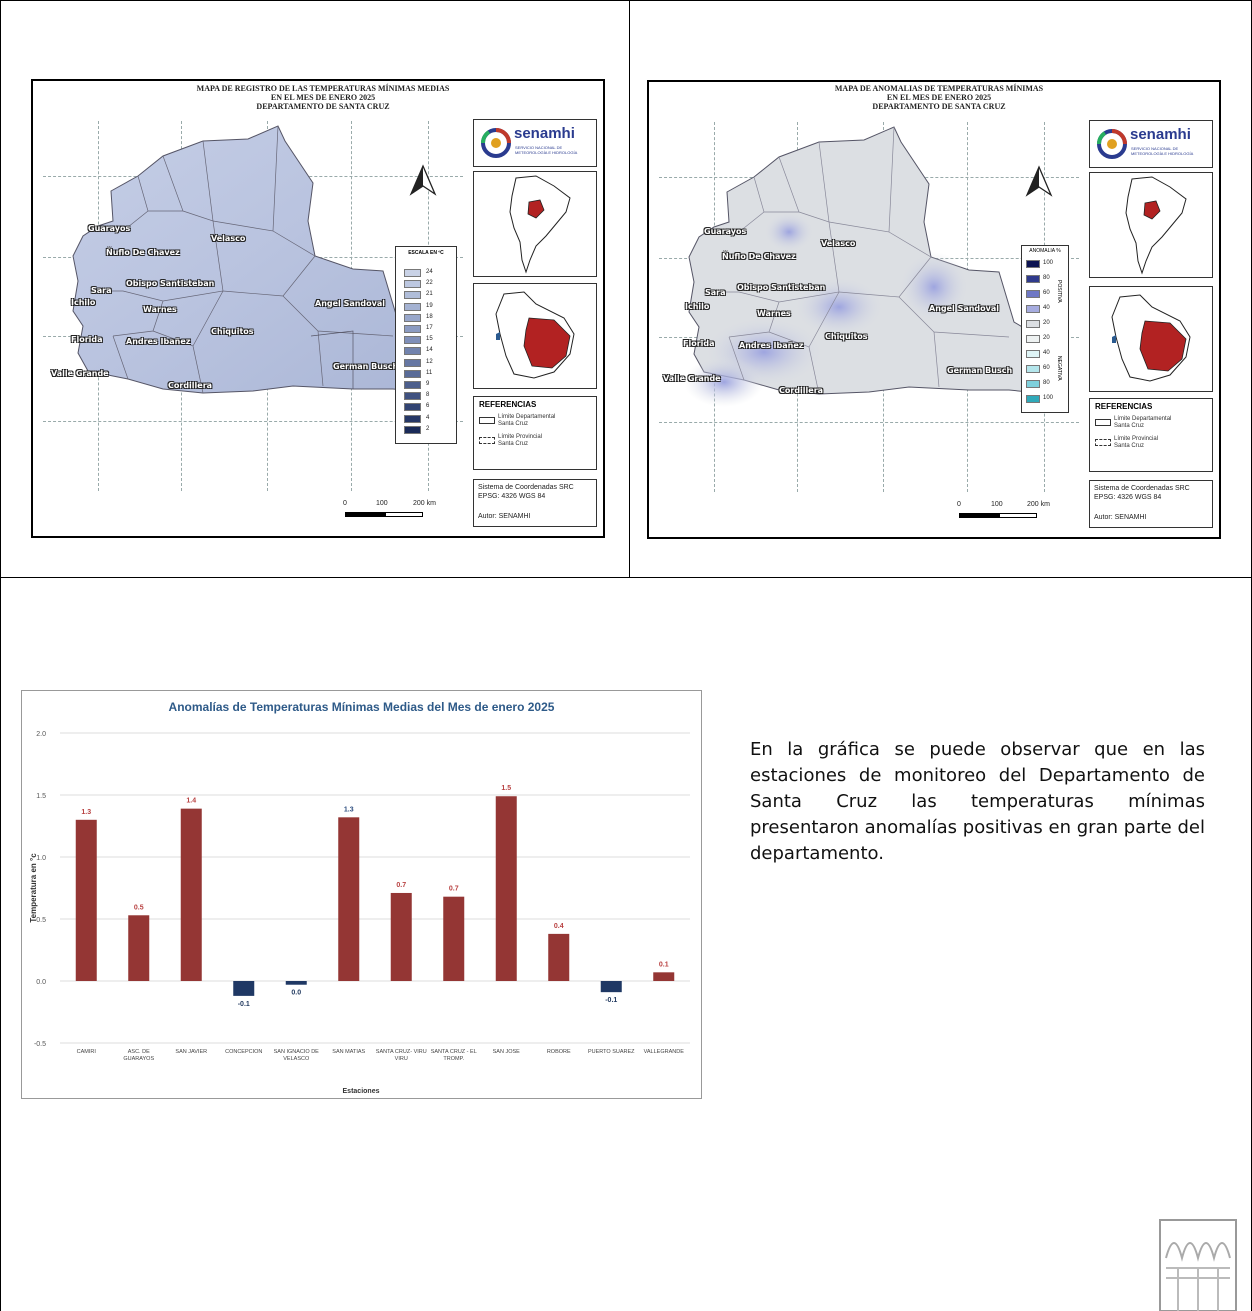  What do you see at coordinates (939, 97) in the screenshot?
I see `map2-title-line2: EN EL MES DE ENERO 2025` at bounding box center [939, 97].